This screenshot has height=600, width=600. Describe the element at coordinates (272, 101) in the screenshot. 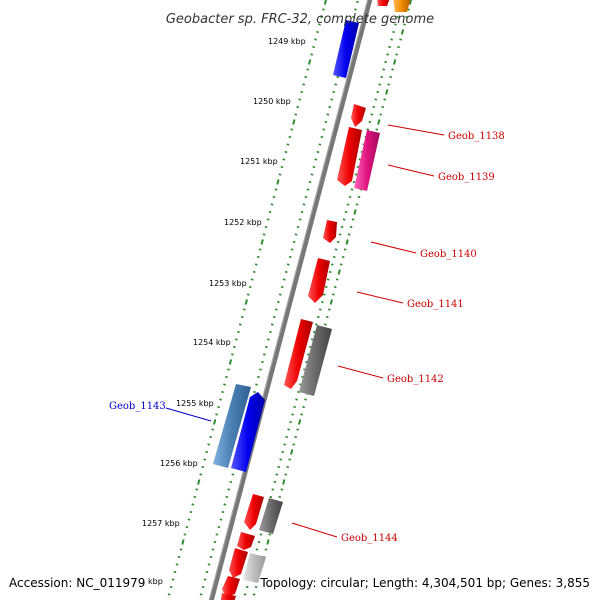

I see `kbp-label: 1250 kbp` at that location.